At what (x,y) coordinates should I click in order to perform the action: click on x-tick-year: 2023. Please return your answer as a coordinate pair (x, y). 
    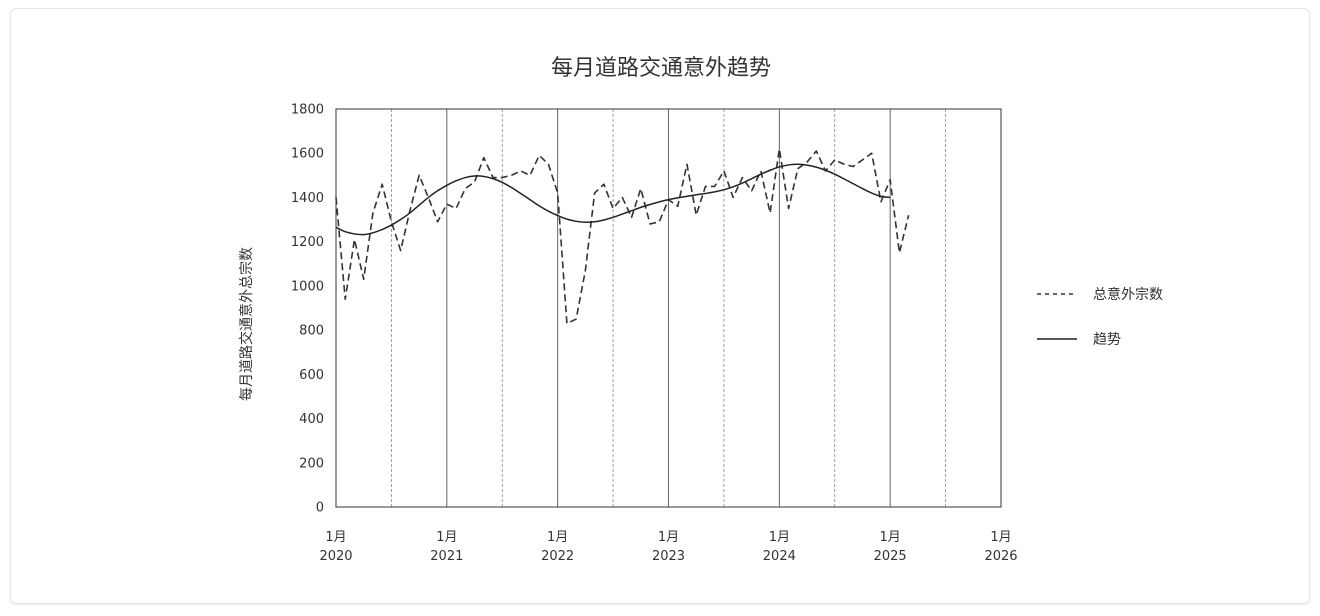
    Looking at the image, I should click on (668, 556).